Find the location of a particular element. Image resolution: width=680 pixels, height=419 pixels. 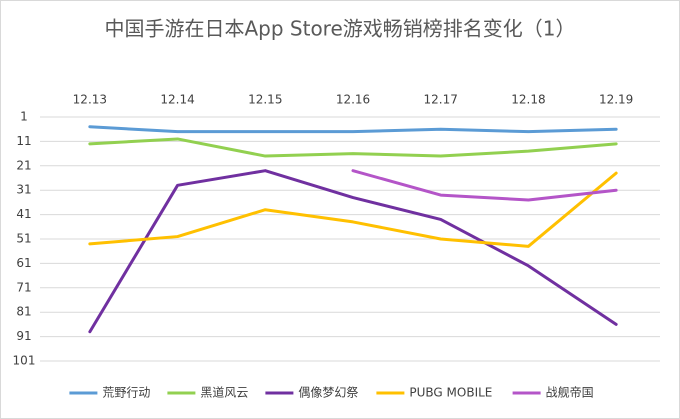

y-tick-label: 61 is located at coordinates (23, 263).